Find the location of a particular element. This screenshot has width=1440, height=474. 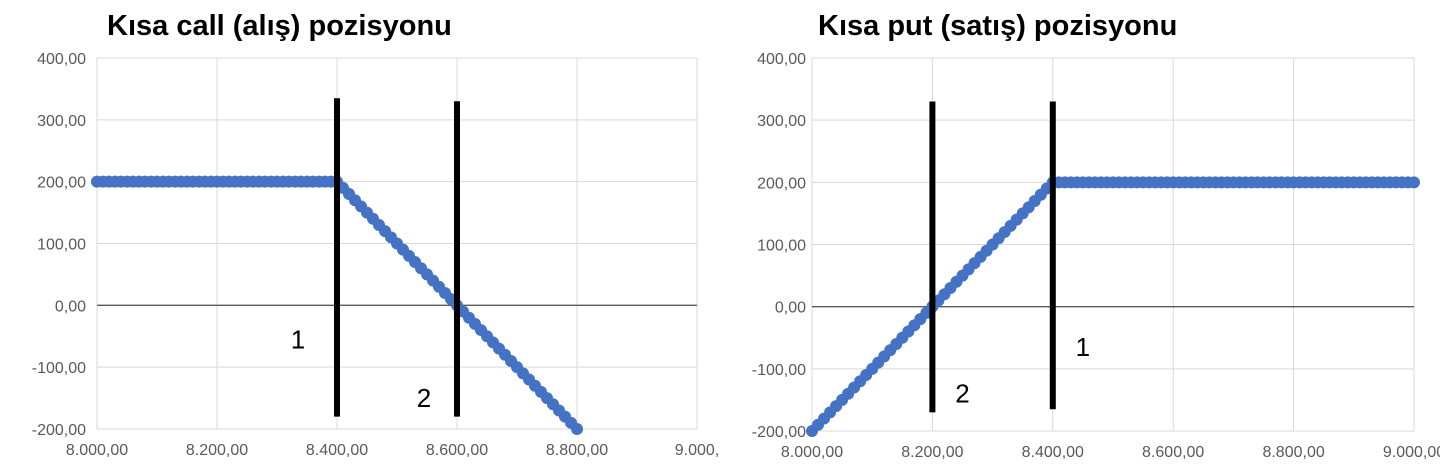

chart-title: Kısa put (satış) pozisyonu is located at coordinates (998, 26).